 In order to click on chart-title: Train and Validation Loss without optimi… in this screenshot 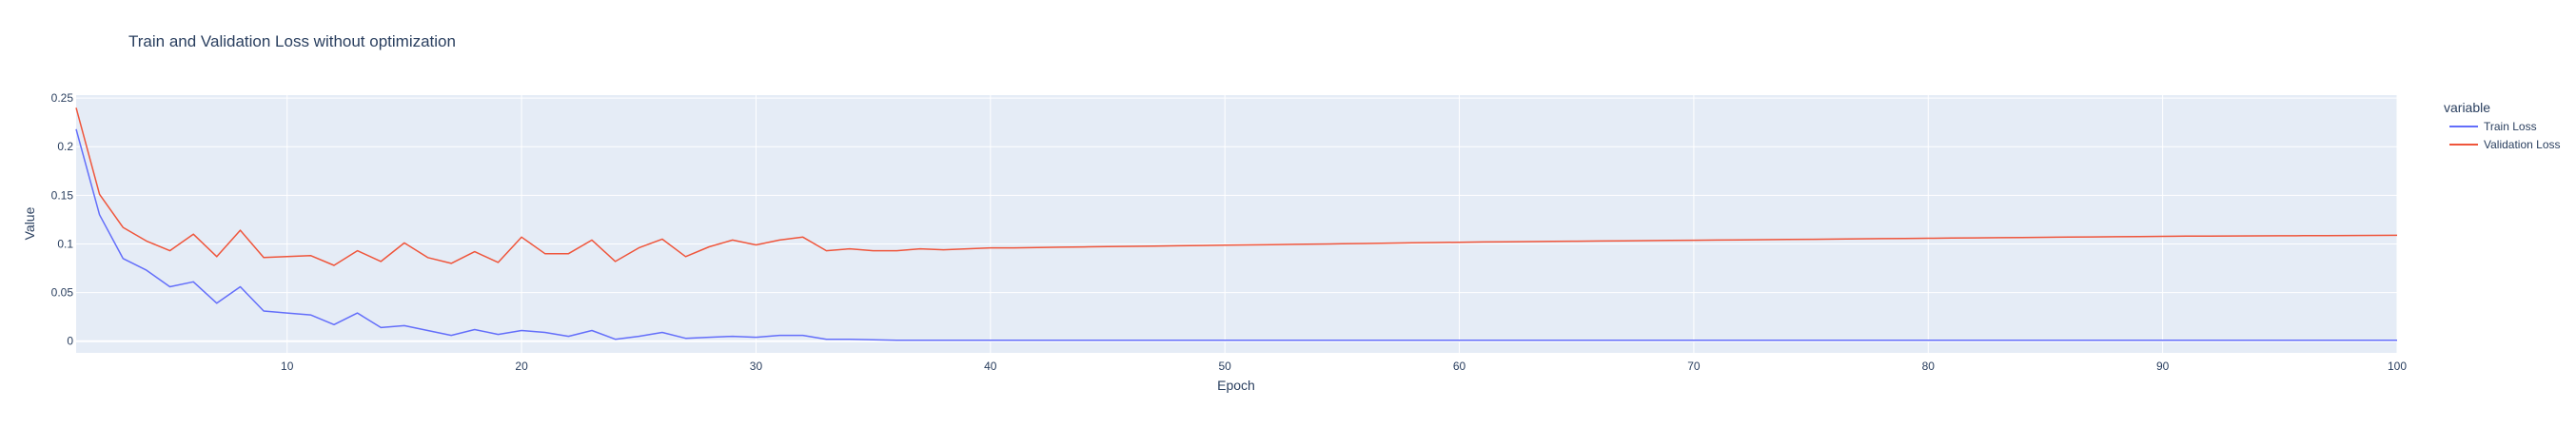, I will do `click(292, 41)`.